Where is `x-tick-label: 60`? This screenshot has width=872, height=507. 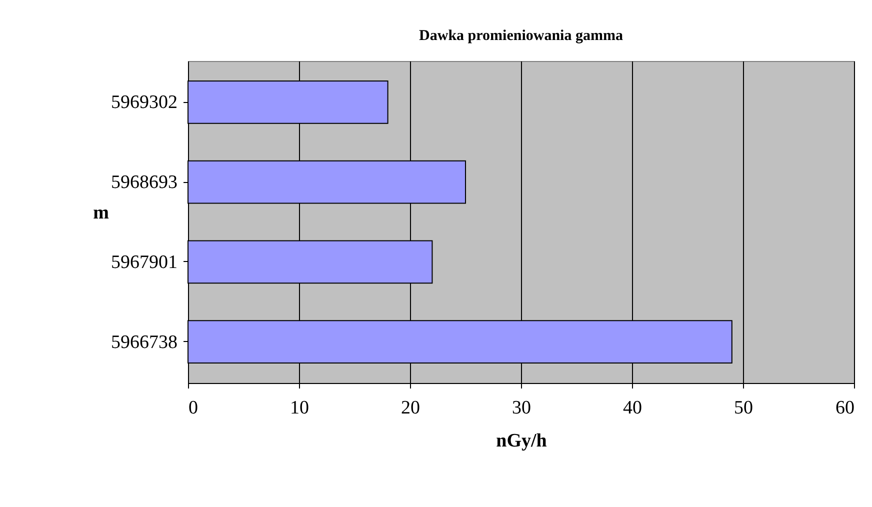 x-tick-label: 60 is located at coordinates (845, 408).